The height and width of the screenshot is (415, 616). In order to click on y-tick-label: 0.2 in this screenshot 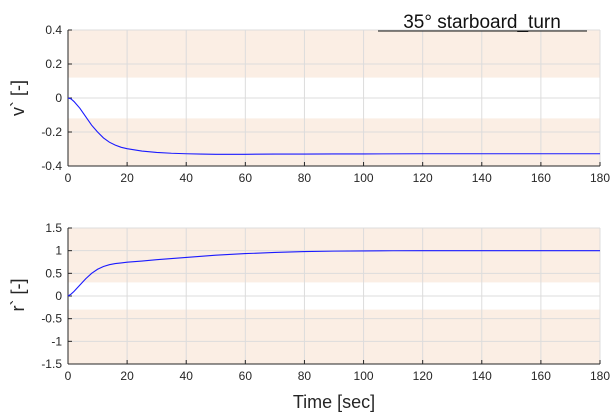, I will do `click(53, 64)`.